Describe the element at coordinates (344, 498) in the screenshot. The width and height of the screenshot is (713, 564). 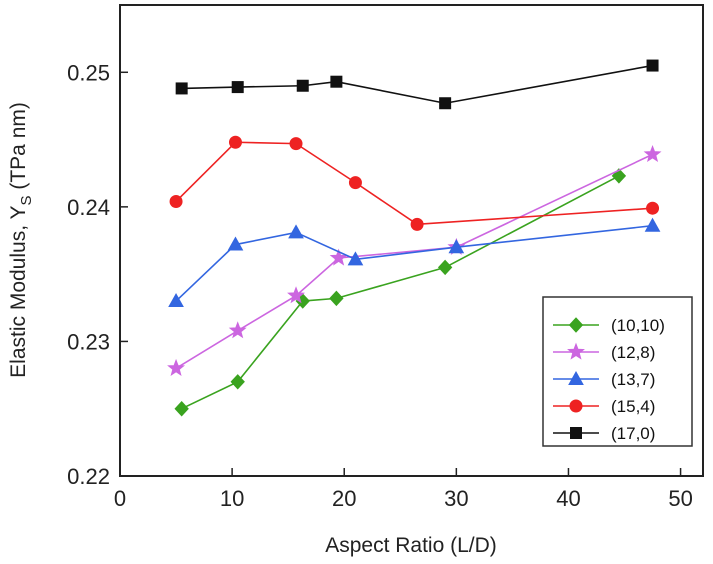
I see `x-tick-label: 20` at that location.